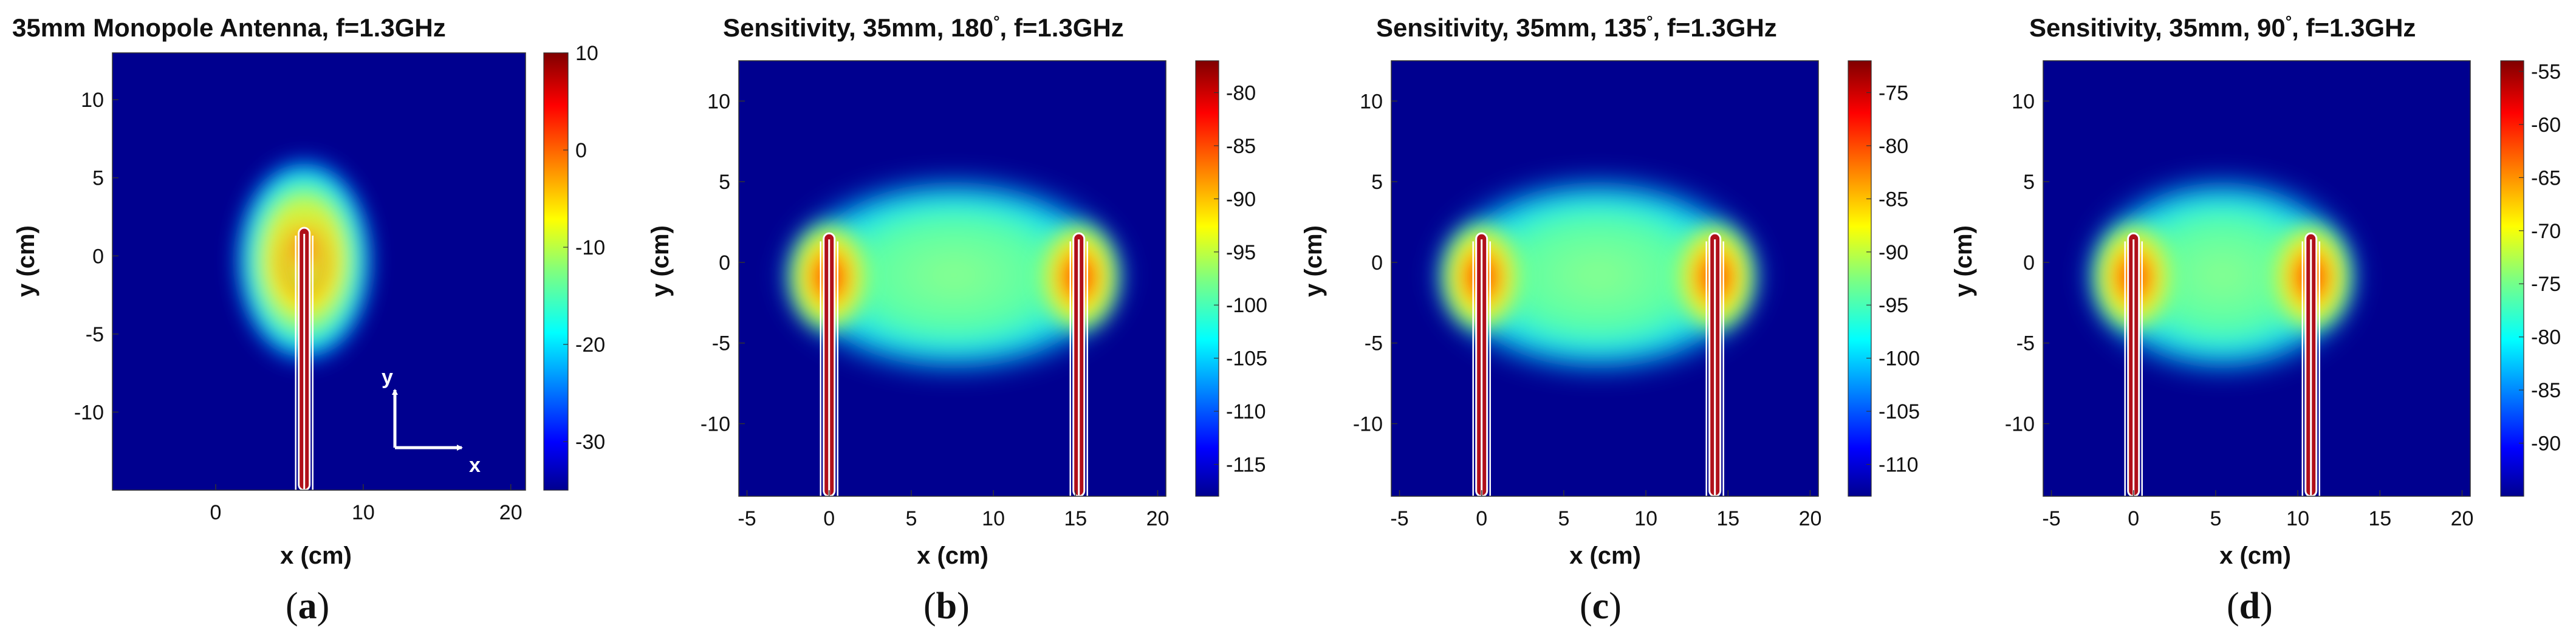  Describe the element at coordinates (2546, 178) in the screenshot. I see `colorbar-tick-label: -65` at that location.